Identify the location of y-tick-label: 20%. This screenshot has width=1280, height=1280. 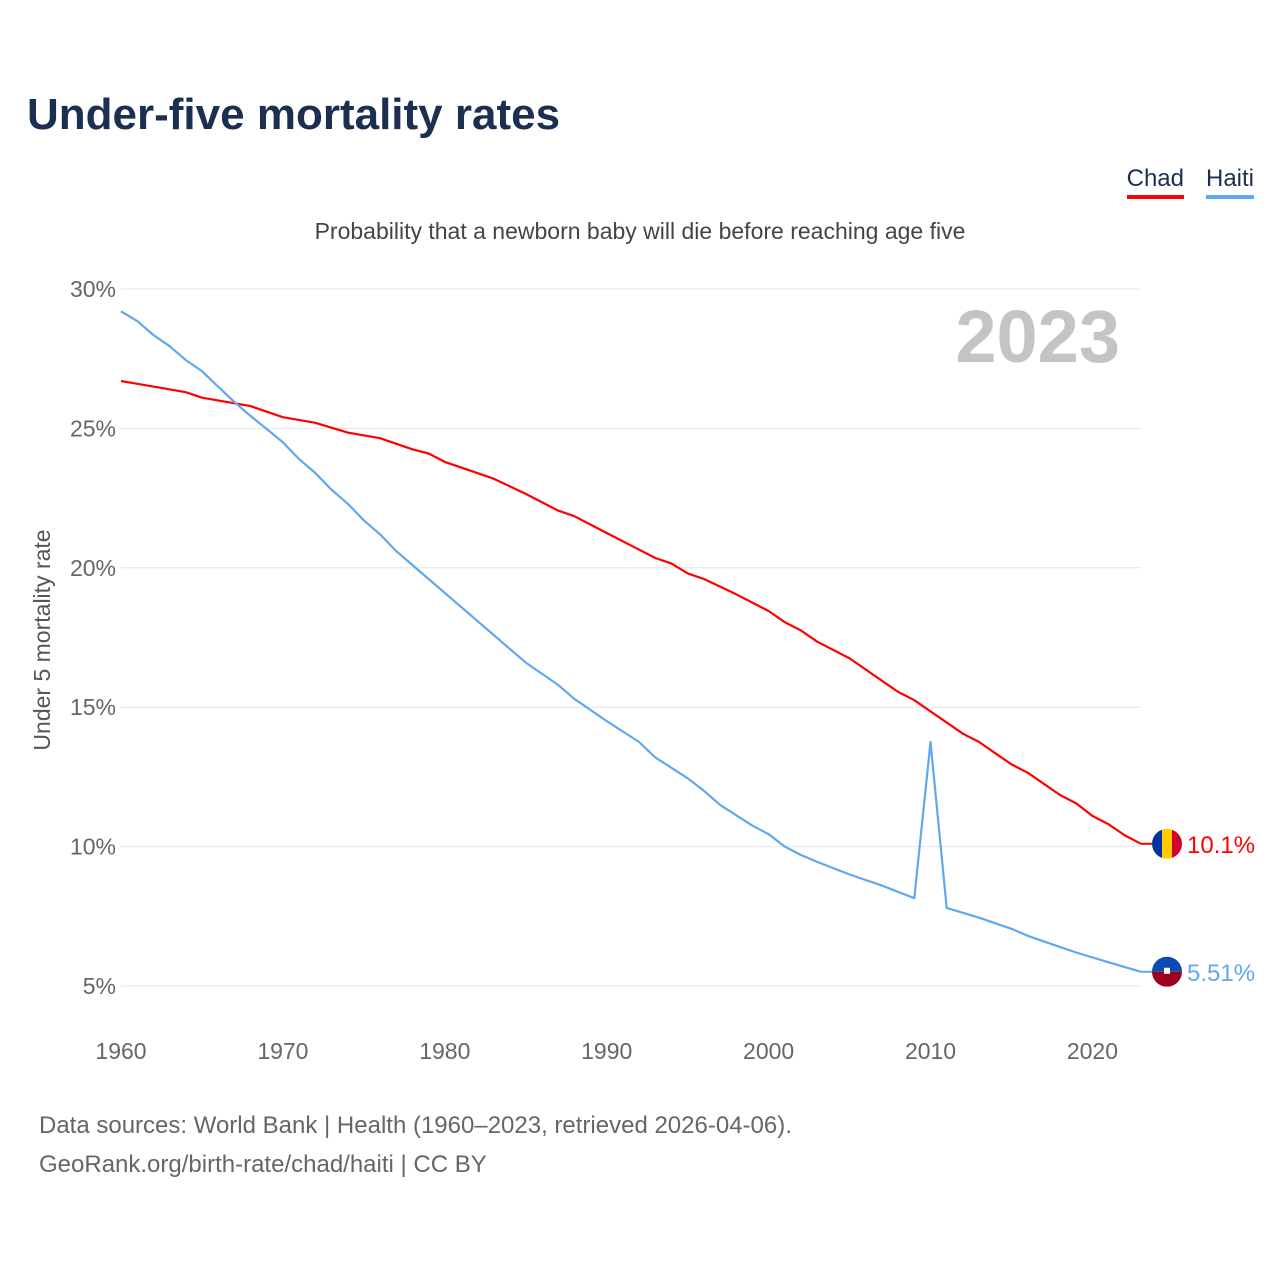
(93, 568).